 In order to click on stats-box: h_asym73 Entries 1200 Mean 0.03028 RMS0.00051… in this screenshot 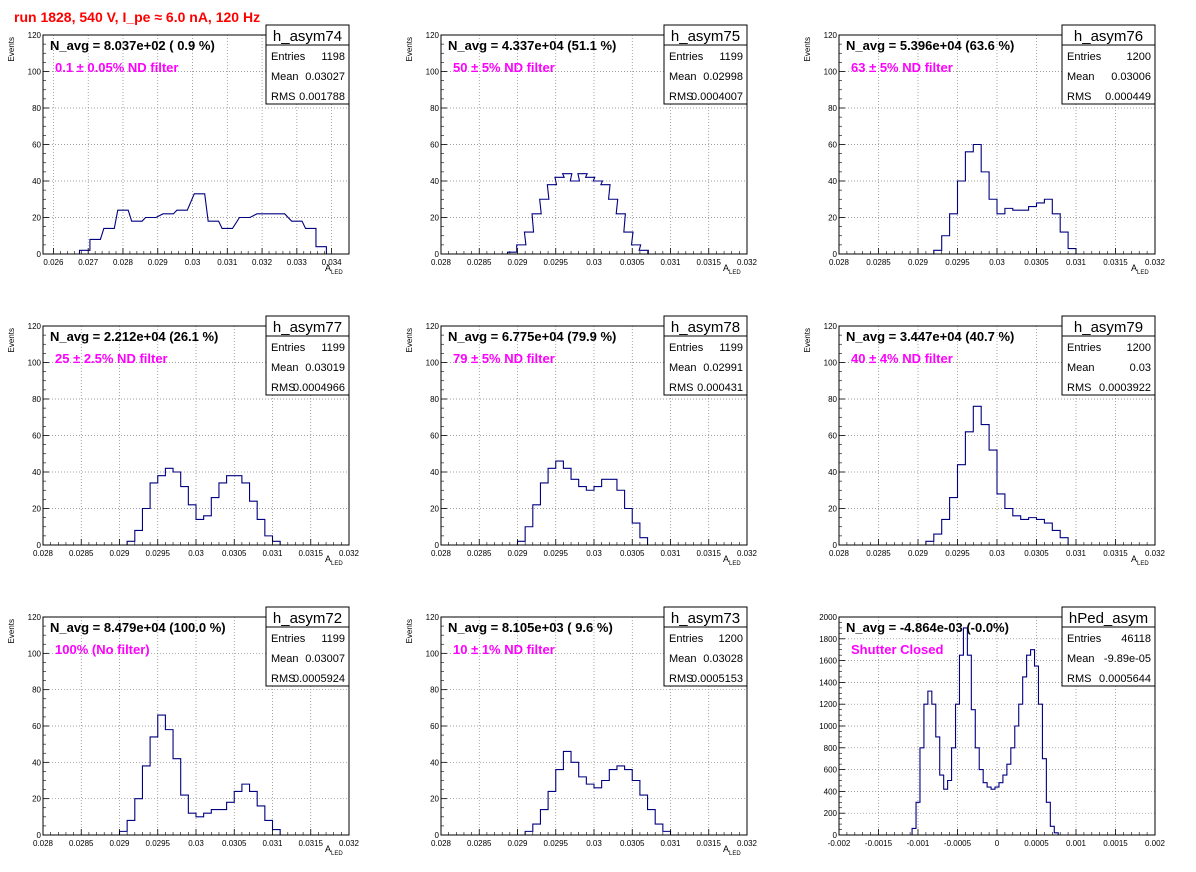, I will do `click(705, 646)`.